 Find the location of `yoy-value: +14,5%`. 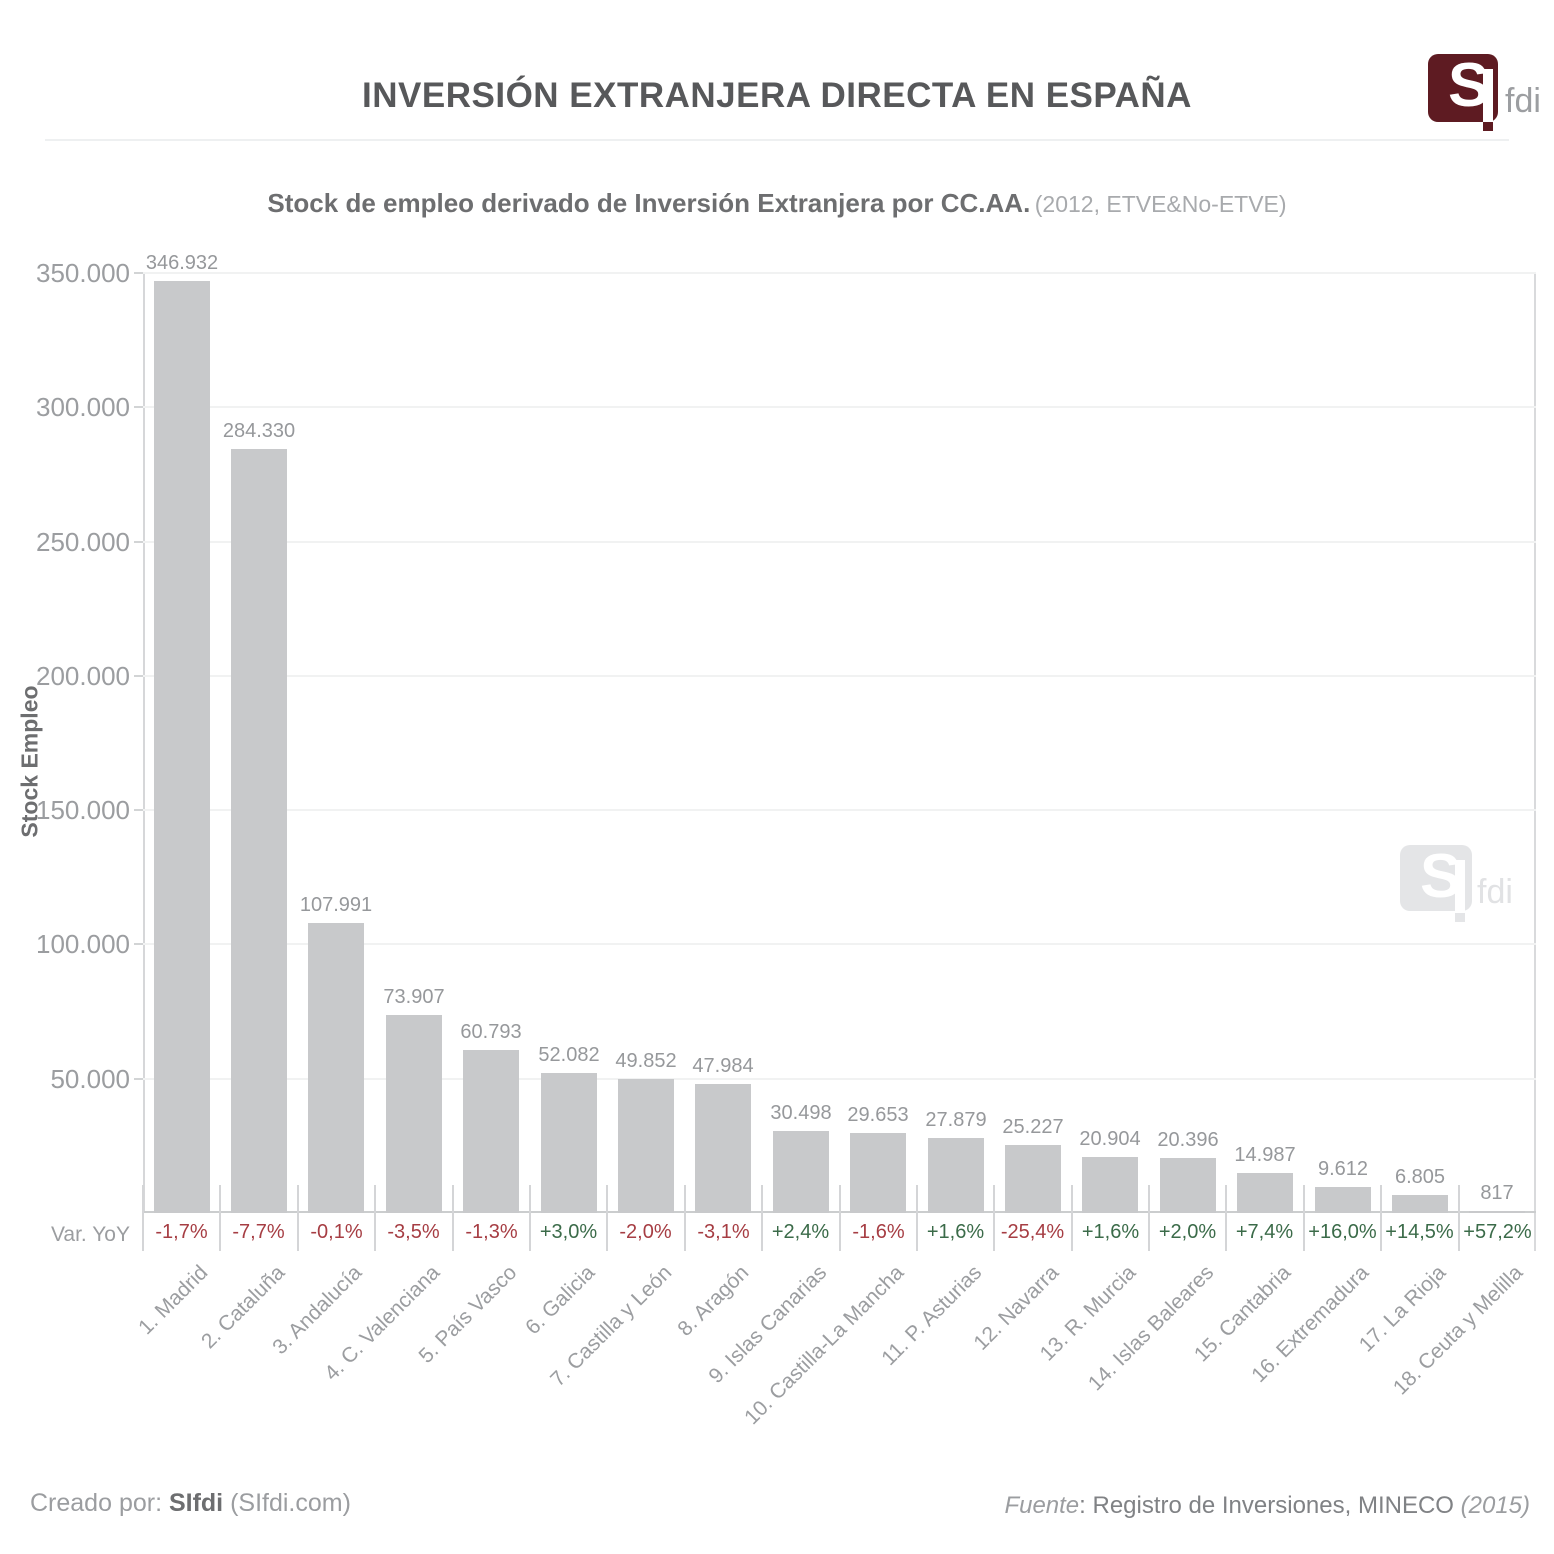

yoy-value: +14,5% is located at coordinates (1419, 1231).